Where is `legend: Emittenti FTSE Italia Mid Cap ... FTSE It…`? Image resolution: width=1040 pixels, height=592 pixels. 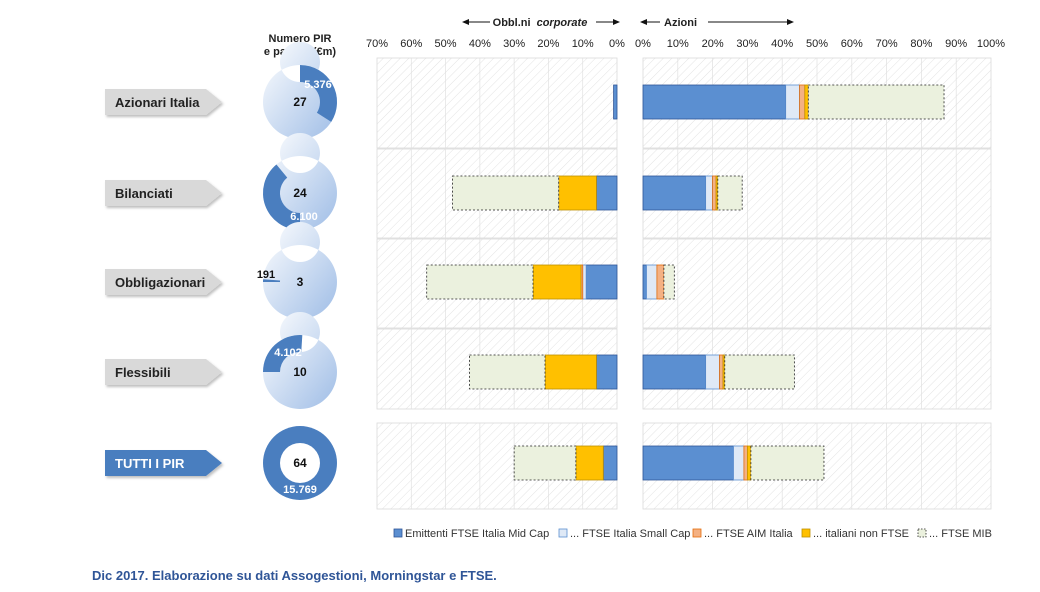
legend: Emittenti FTSE Italia Mid Cap ... FTSE It… is located at coordinates (692, 534).